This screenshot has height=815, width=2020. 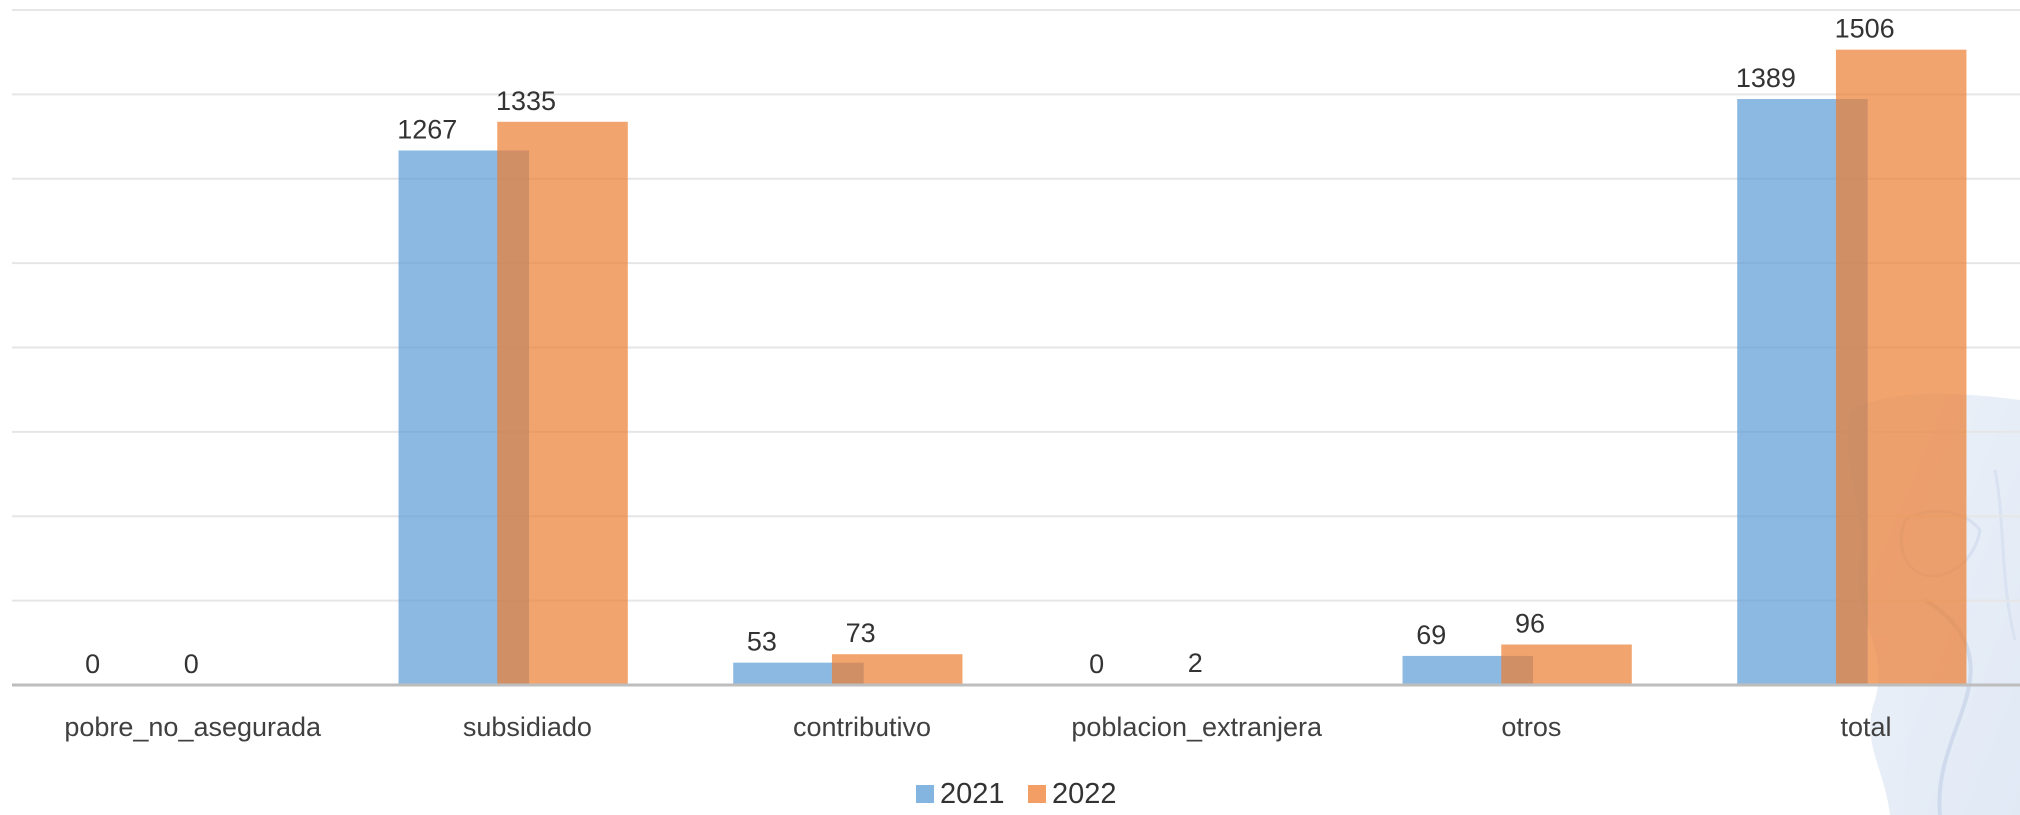 What do you see at coordinates (862, 727) in the screenshot?
I see `x-tick-label: contributivo` at bounding box center [862, 727].